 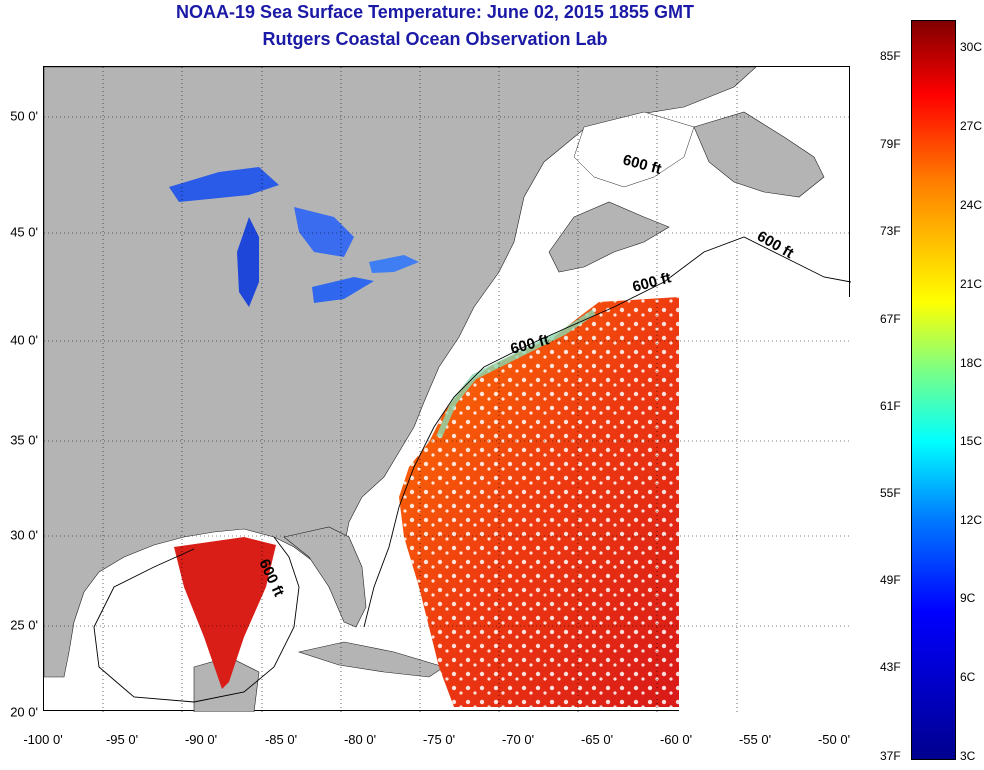 I want to click on colorbar-c-label: 18C, so click(x=971, y=363).